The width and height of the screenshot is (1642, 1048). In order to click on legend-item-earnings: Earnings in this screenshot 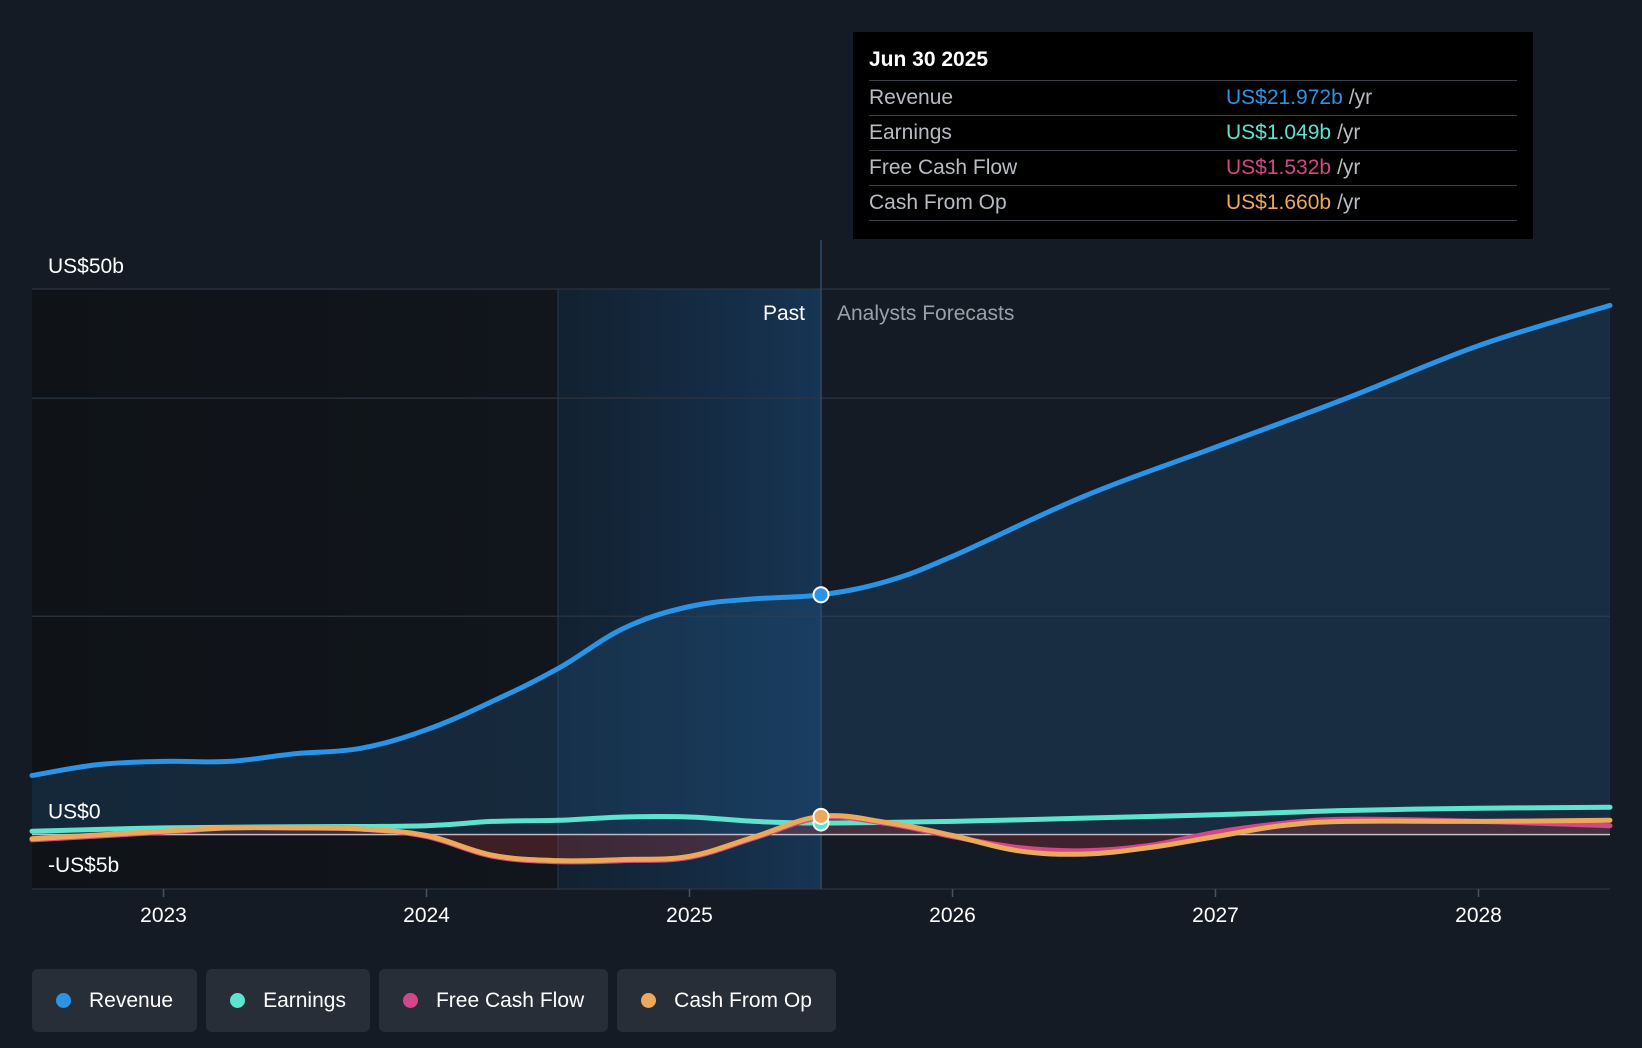, I will do `click(288, 1000)`.